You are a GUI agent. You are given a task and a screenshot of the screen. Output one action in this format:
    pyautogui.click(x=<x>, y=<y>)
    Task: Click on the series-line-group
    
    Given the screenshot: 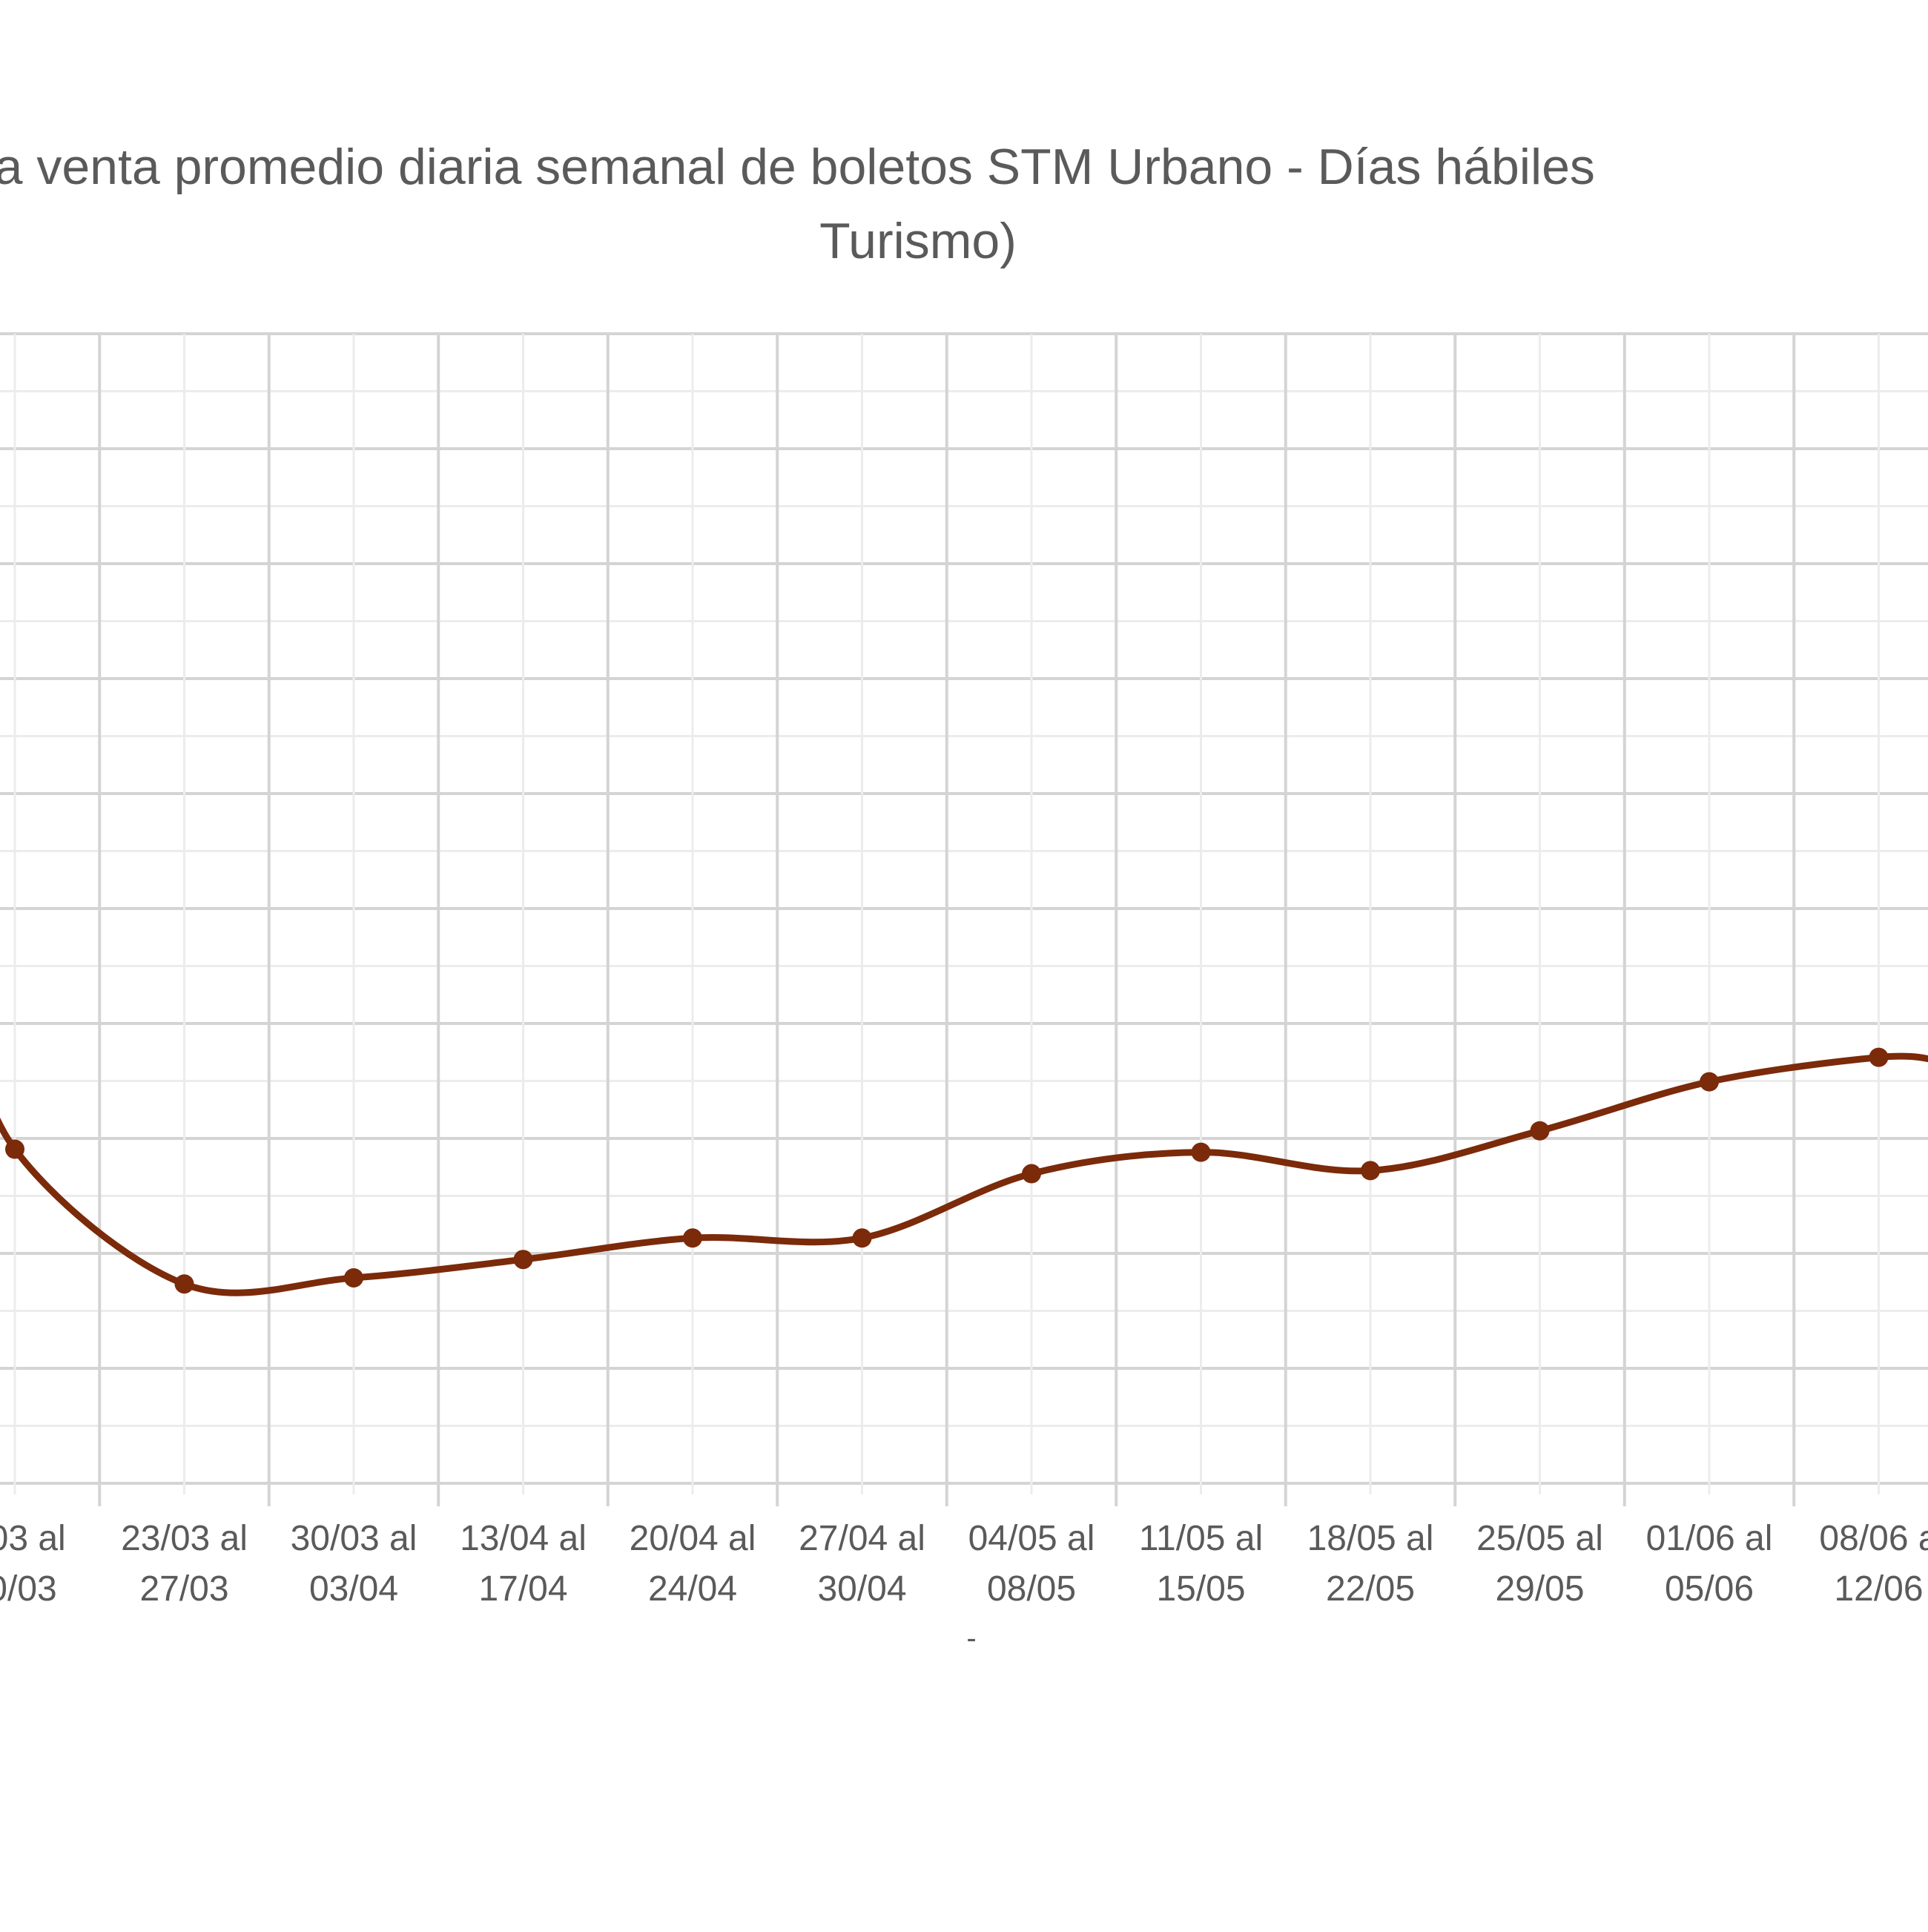 What is the action you would take?
    pyautogui.click(x=964, y=1174)
    